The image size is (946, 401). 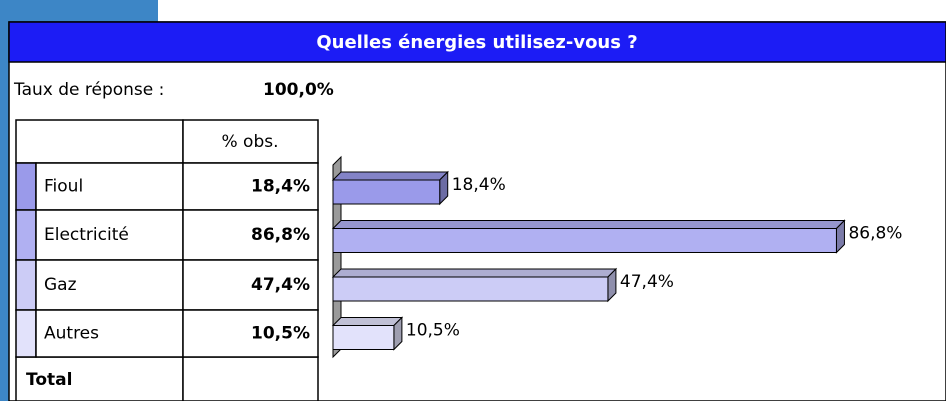 What do you see at coordinates (479, 185) in the screenshot?
I see `data-label: 18,4%` at bounding box center [479, 185].